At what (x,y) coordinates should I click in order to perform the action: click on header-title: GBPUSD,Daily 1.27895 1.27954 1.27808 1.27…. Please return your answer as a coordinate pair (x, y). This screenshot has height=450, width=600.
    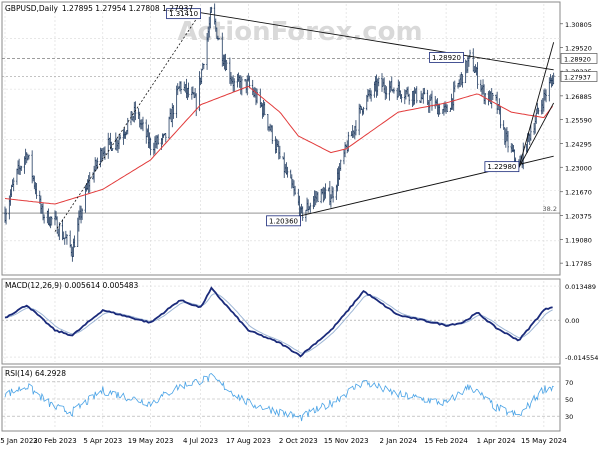
    Looking at the image, I should click on (99, 8).